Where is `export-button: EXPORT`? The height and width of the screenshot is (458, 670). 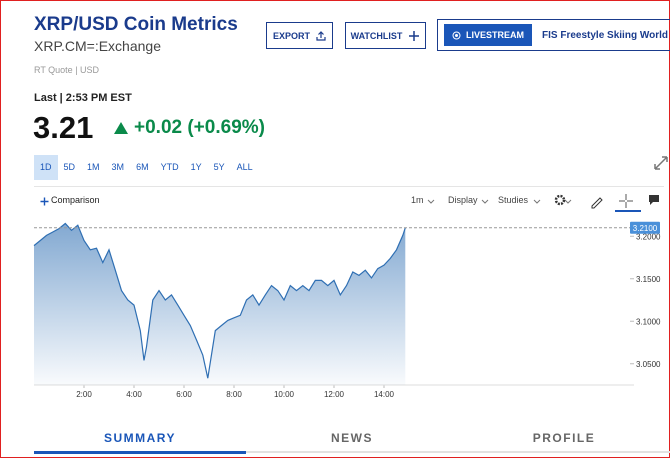
export-button: EXPORT is located at coordinates (299, 35).